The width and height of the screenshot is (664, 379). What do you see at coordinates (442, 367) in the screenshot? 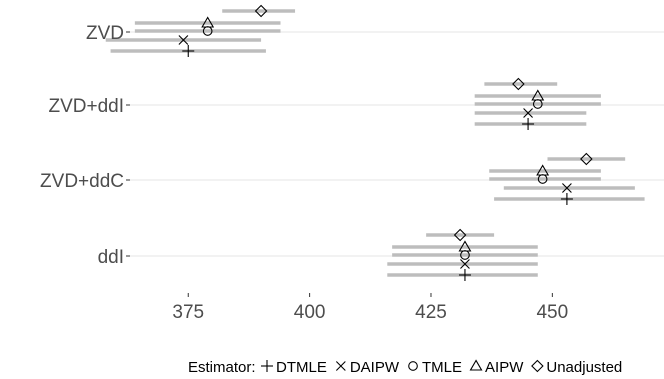
I see `legend-label-tmle: TMLE` at bounding box center [442, 367].